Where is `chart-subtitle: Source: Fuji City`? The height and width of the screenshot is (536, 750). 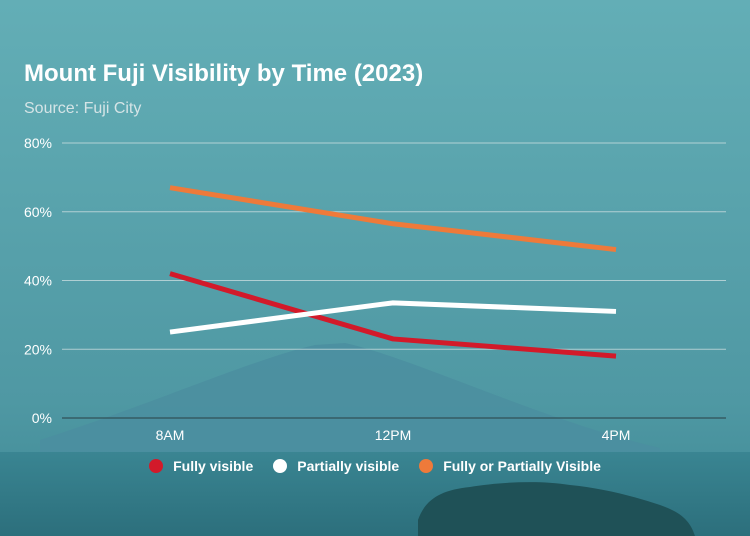
chart-subtitle: Source: Fuji City is located at coordinates (83, 108).